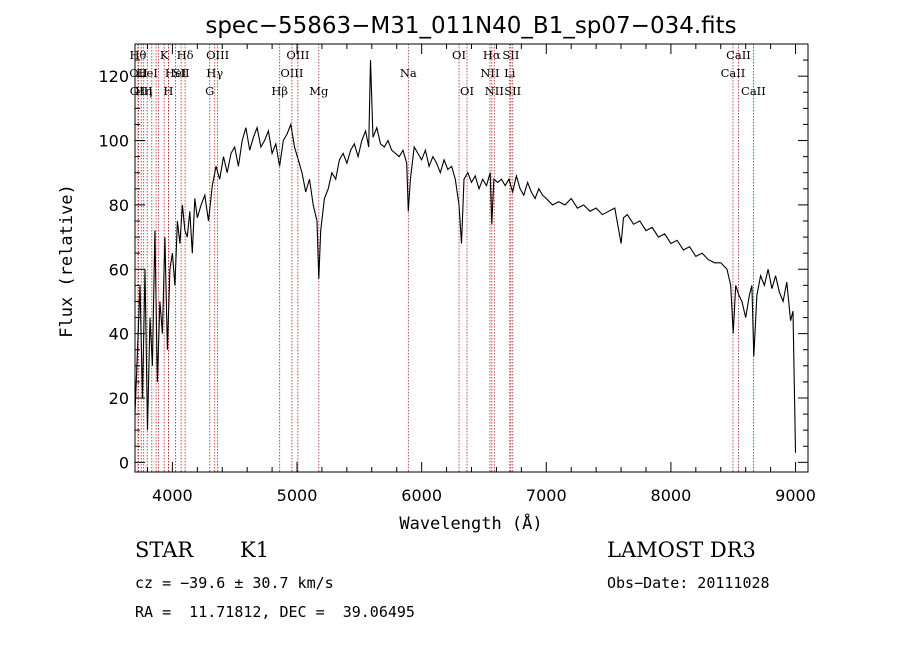 The image size is (900, 649). What do you see at coordinates (421, 495) in the screenshot?
I see `x-tick-label-6000: 6000` at bounding box center [421, 495].